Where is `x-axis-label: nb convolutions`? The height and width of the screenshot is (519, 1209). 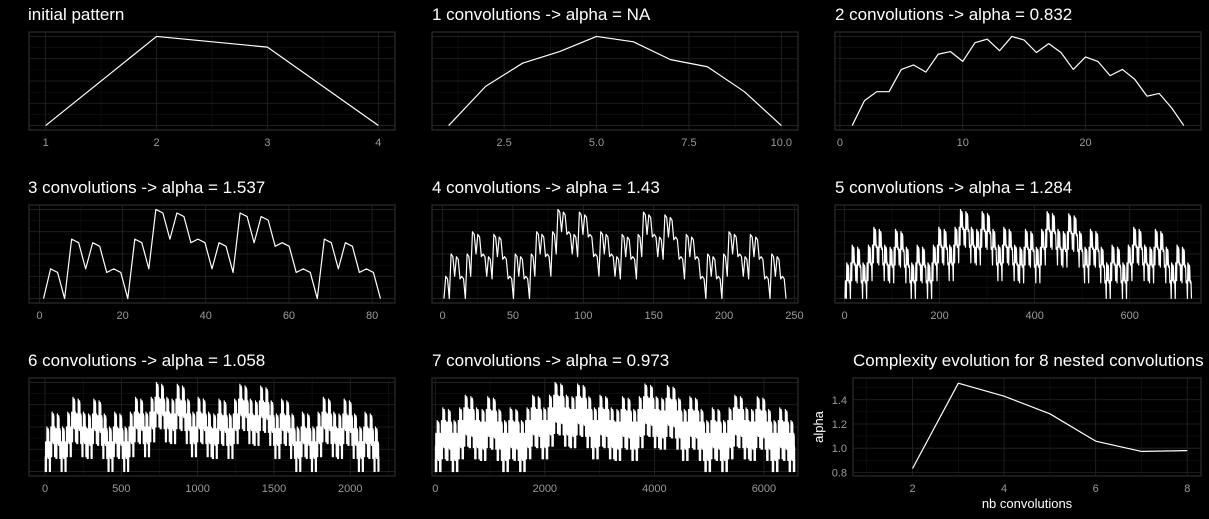
x-axis-label: nb convolutions is located at coordinates (1027, 503).